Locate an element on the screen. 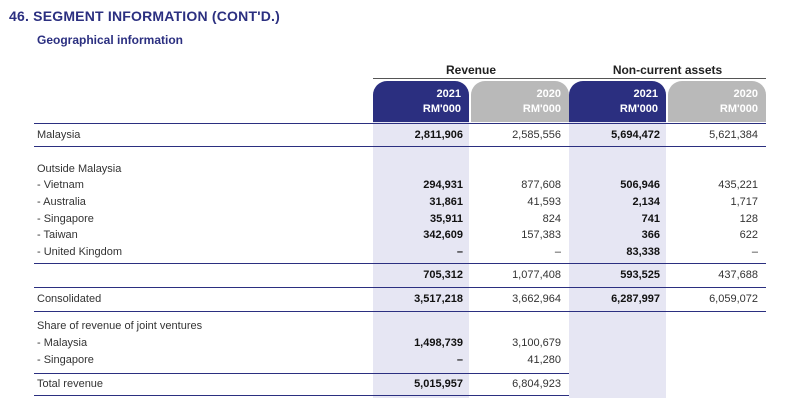 The image size is (797, 403). malaysia-assets-2021: 5,694,472 is located at coordinates (635, 135).